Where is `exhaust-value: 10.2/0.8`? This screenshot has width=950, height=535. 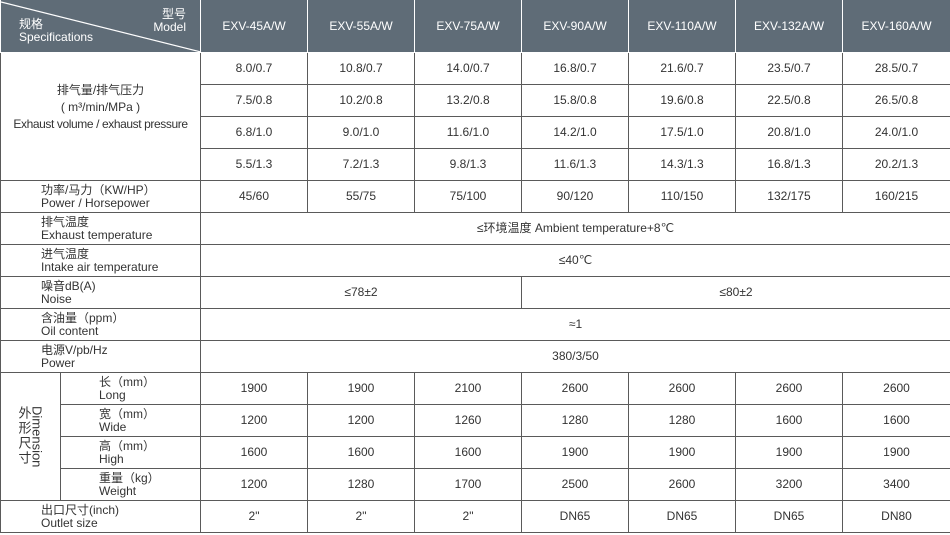
exhaust-value: 10.2/0.8 is located at coordinates (361, 100).